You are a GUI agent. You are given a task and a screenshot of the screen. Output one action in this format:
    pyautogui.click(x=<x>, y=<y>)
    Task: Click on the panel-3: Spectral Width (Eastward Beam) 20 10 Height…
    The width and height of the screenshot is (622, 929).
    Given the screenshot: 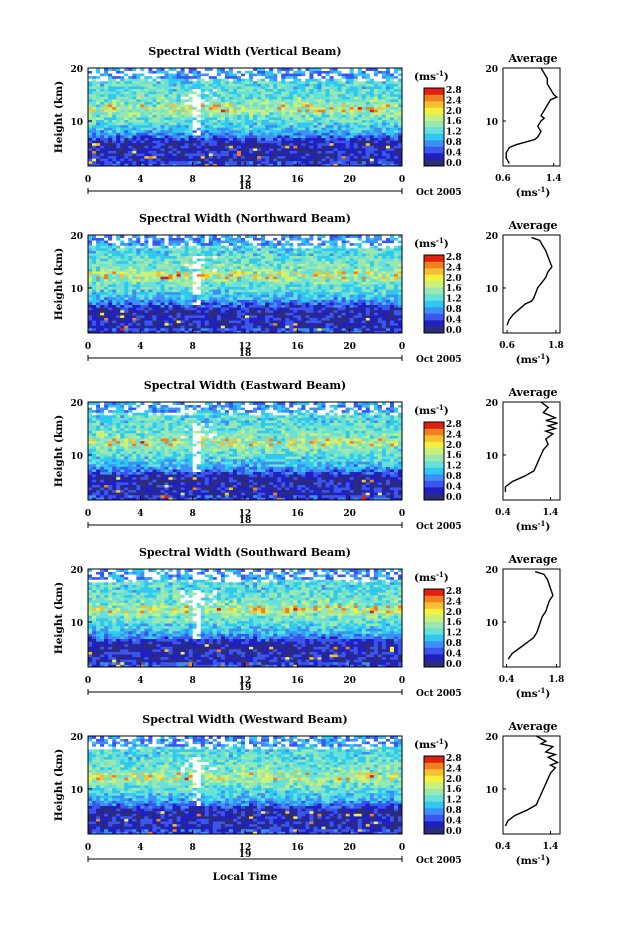 What is the action you would take?
    pyautogui.click(x=307, y=456)
    